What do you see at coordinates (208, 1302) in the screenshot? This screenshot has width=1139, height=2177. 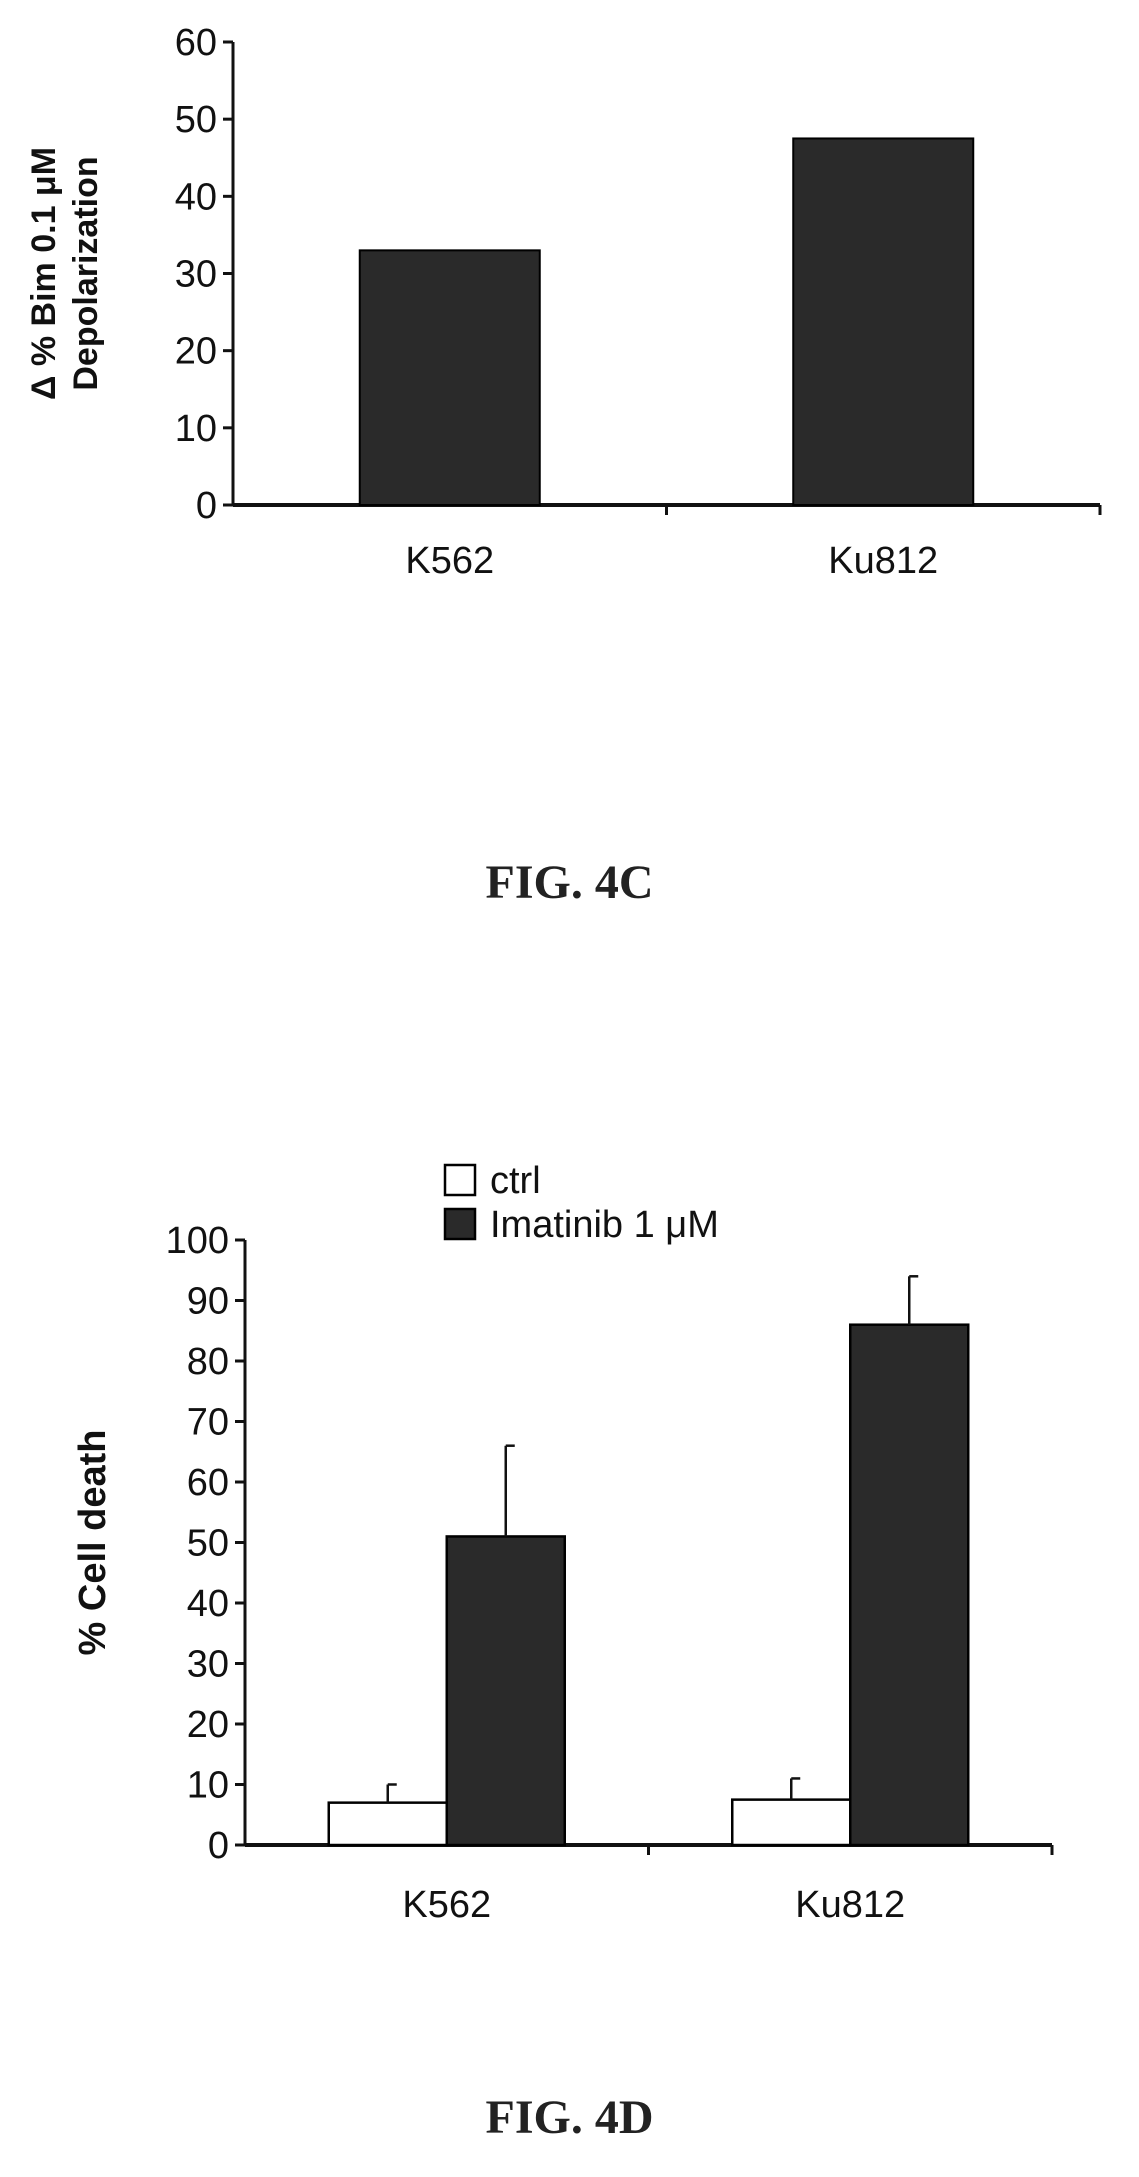 I see `y-tick-label: 90` at bounding box center [208, 1302].